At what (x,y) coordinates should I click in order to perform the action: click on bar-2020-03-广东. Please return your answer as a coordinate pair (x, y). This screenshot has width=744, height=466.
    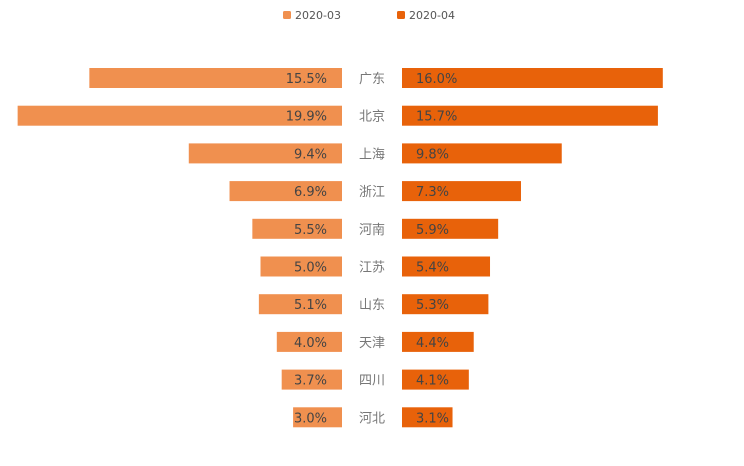
    Looking at the image, I should click on (215, 78).